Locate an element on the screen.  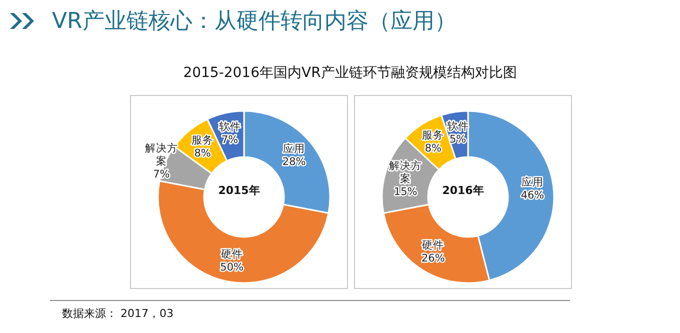
data-label: 15% is located at coordinates (406, 192).